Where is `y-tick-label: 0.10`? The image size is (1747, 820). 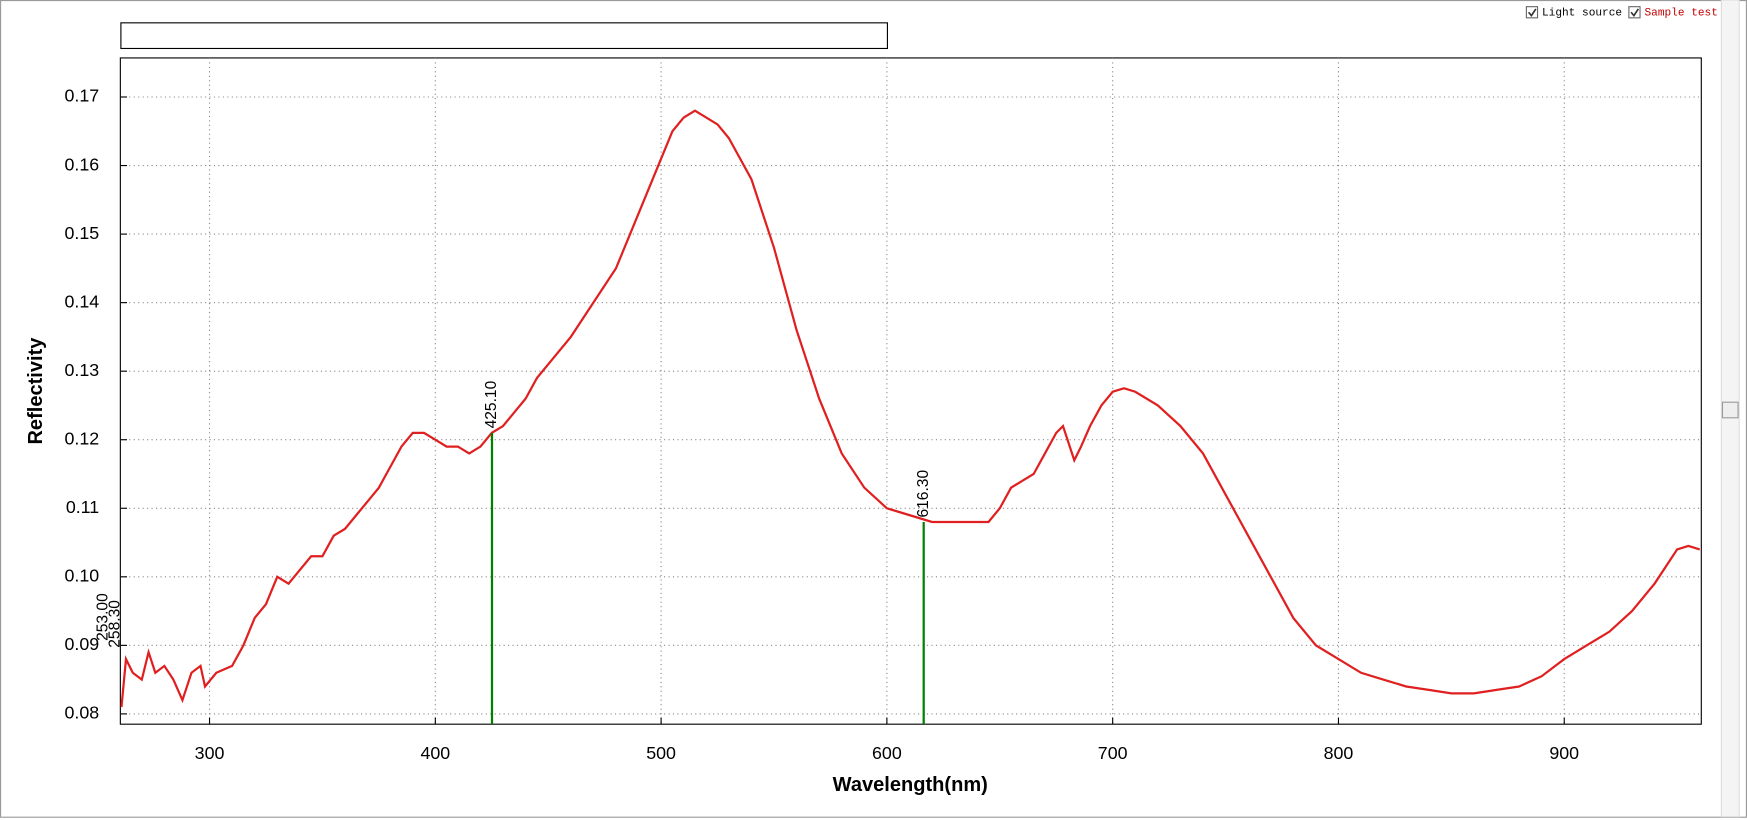 y-tick-label: 0.10 is located at coordinates (82, 576).